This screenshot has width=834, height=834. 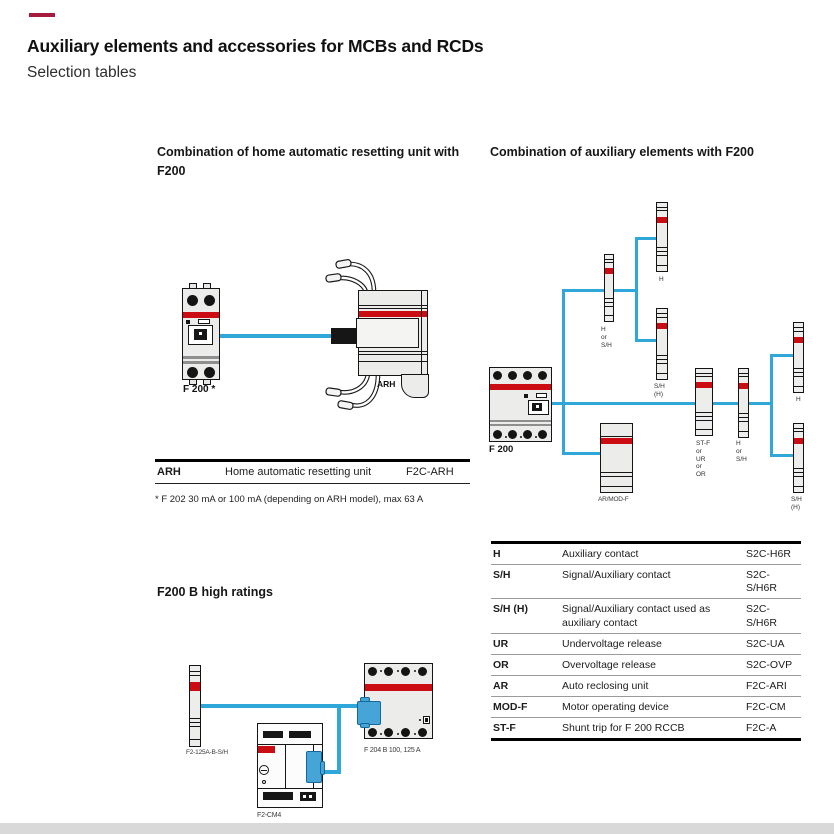 I want to click on arh-front-panel, so click(x=387, y=333).